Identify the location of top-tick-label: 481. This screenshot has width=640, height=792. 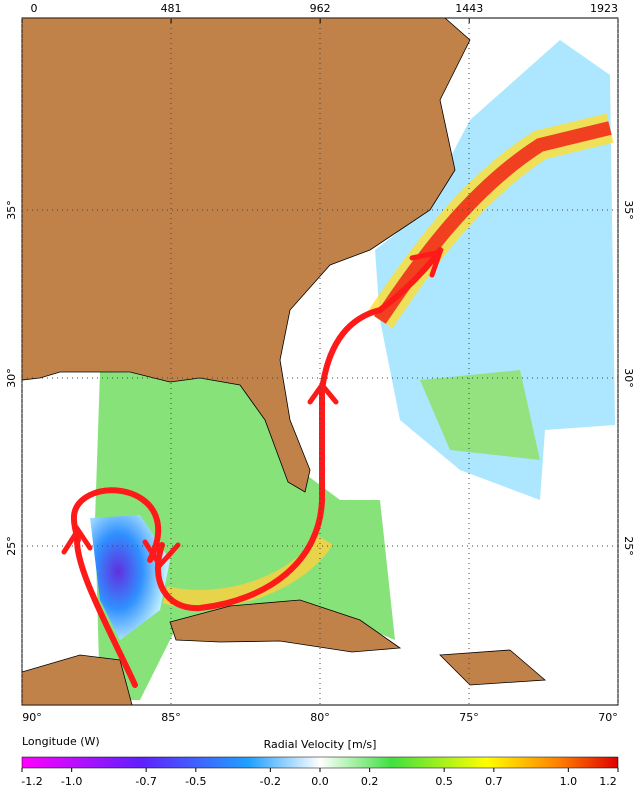
(171, 8).